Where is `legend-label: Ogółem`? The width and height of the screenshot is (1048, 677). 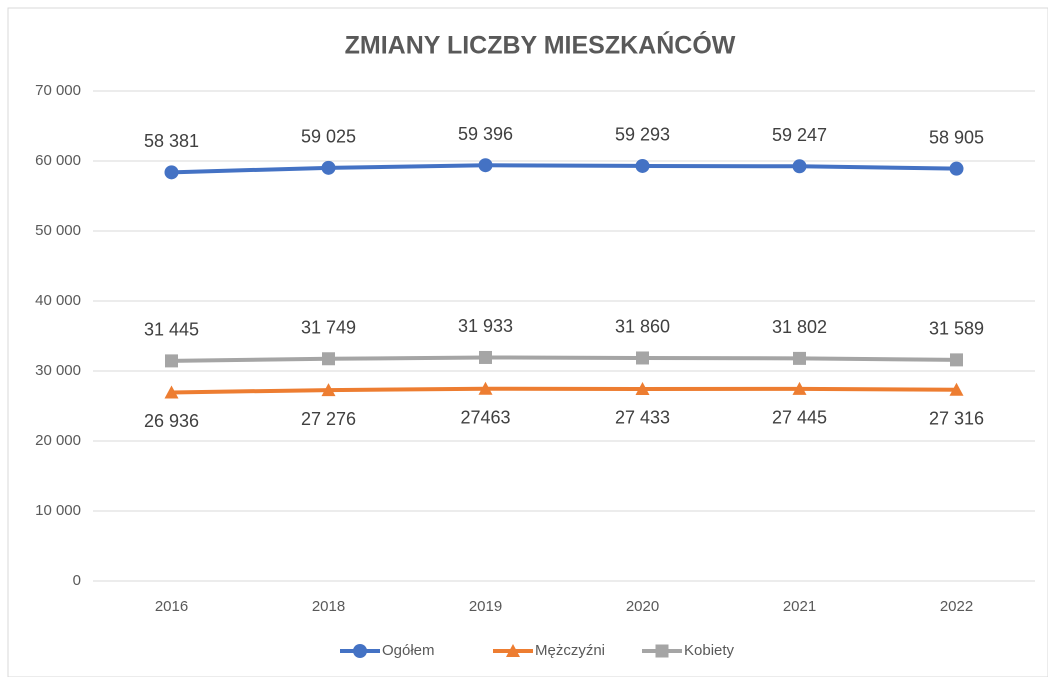
legend-label: Ogółem is located at coordinates (408, 650).